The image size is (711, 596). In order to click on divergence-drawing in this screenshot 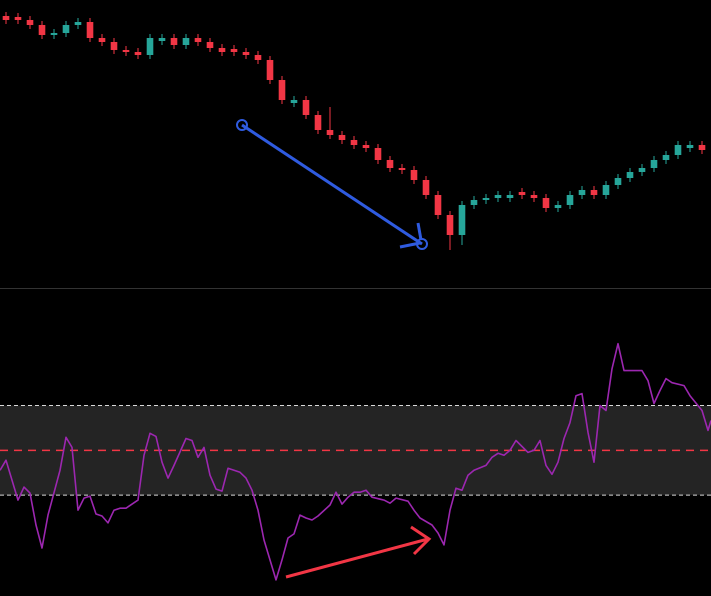, I will do `click(358, 552)`.